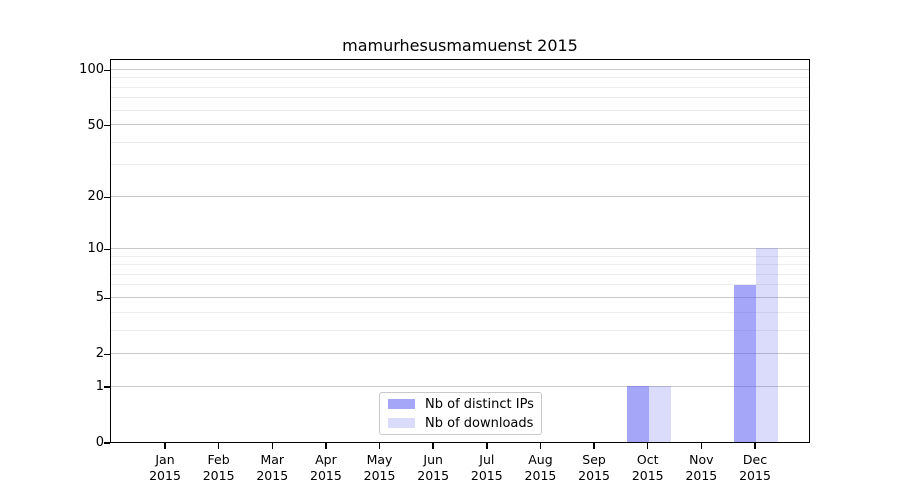  What do you see at coordinates (401, 404) in the screenshot?
I see `legend-swatch-distinct-ips` at bounding box center [401, 404].